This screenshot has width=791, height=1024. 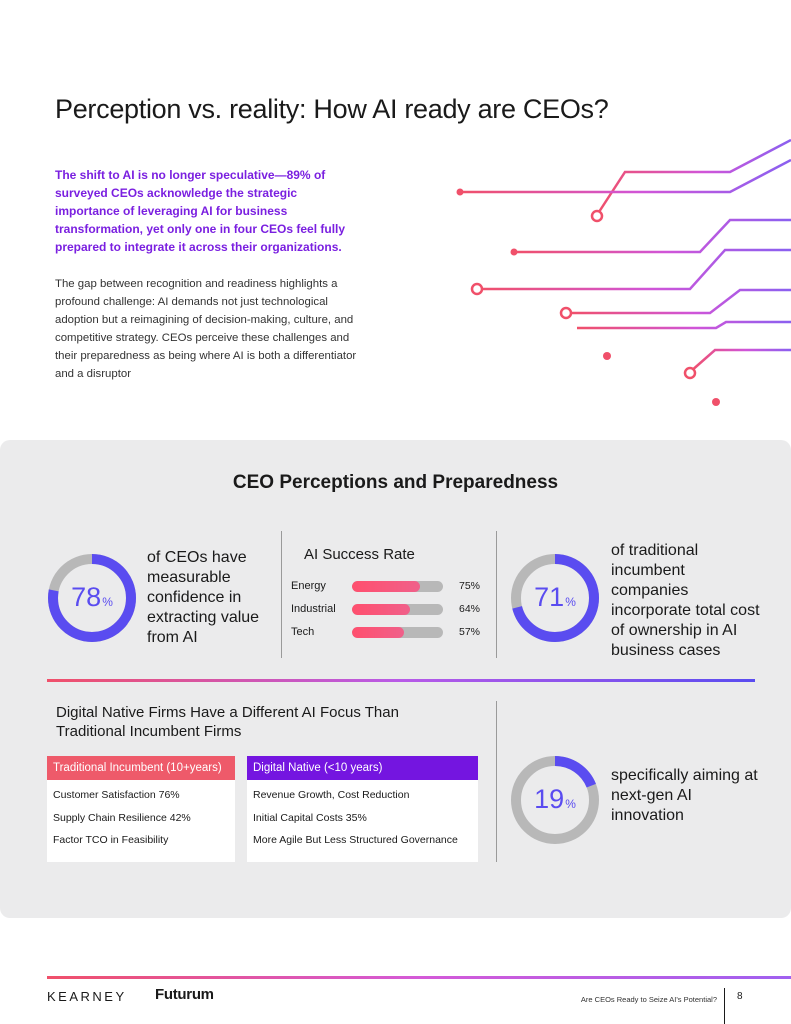 I want to click on list-item: Customer Satisfaction 76%, so click(x=116, y=795).